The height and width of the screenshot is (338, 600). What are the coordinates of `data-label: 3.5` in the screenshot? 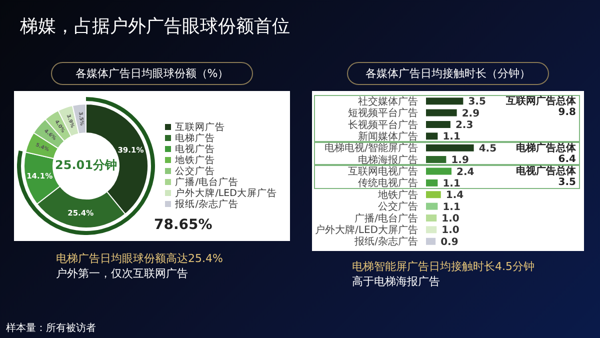 It's located at (477, 102).